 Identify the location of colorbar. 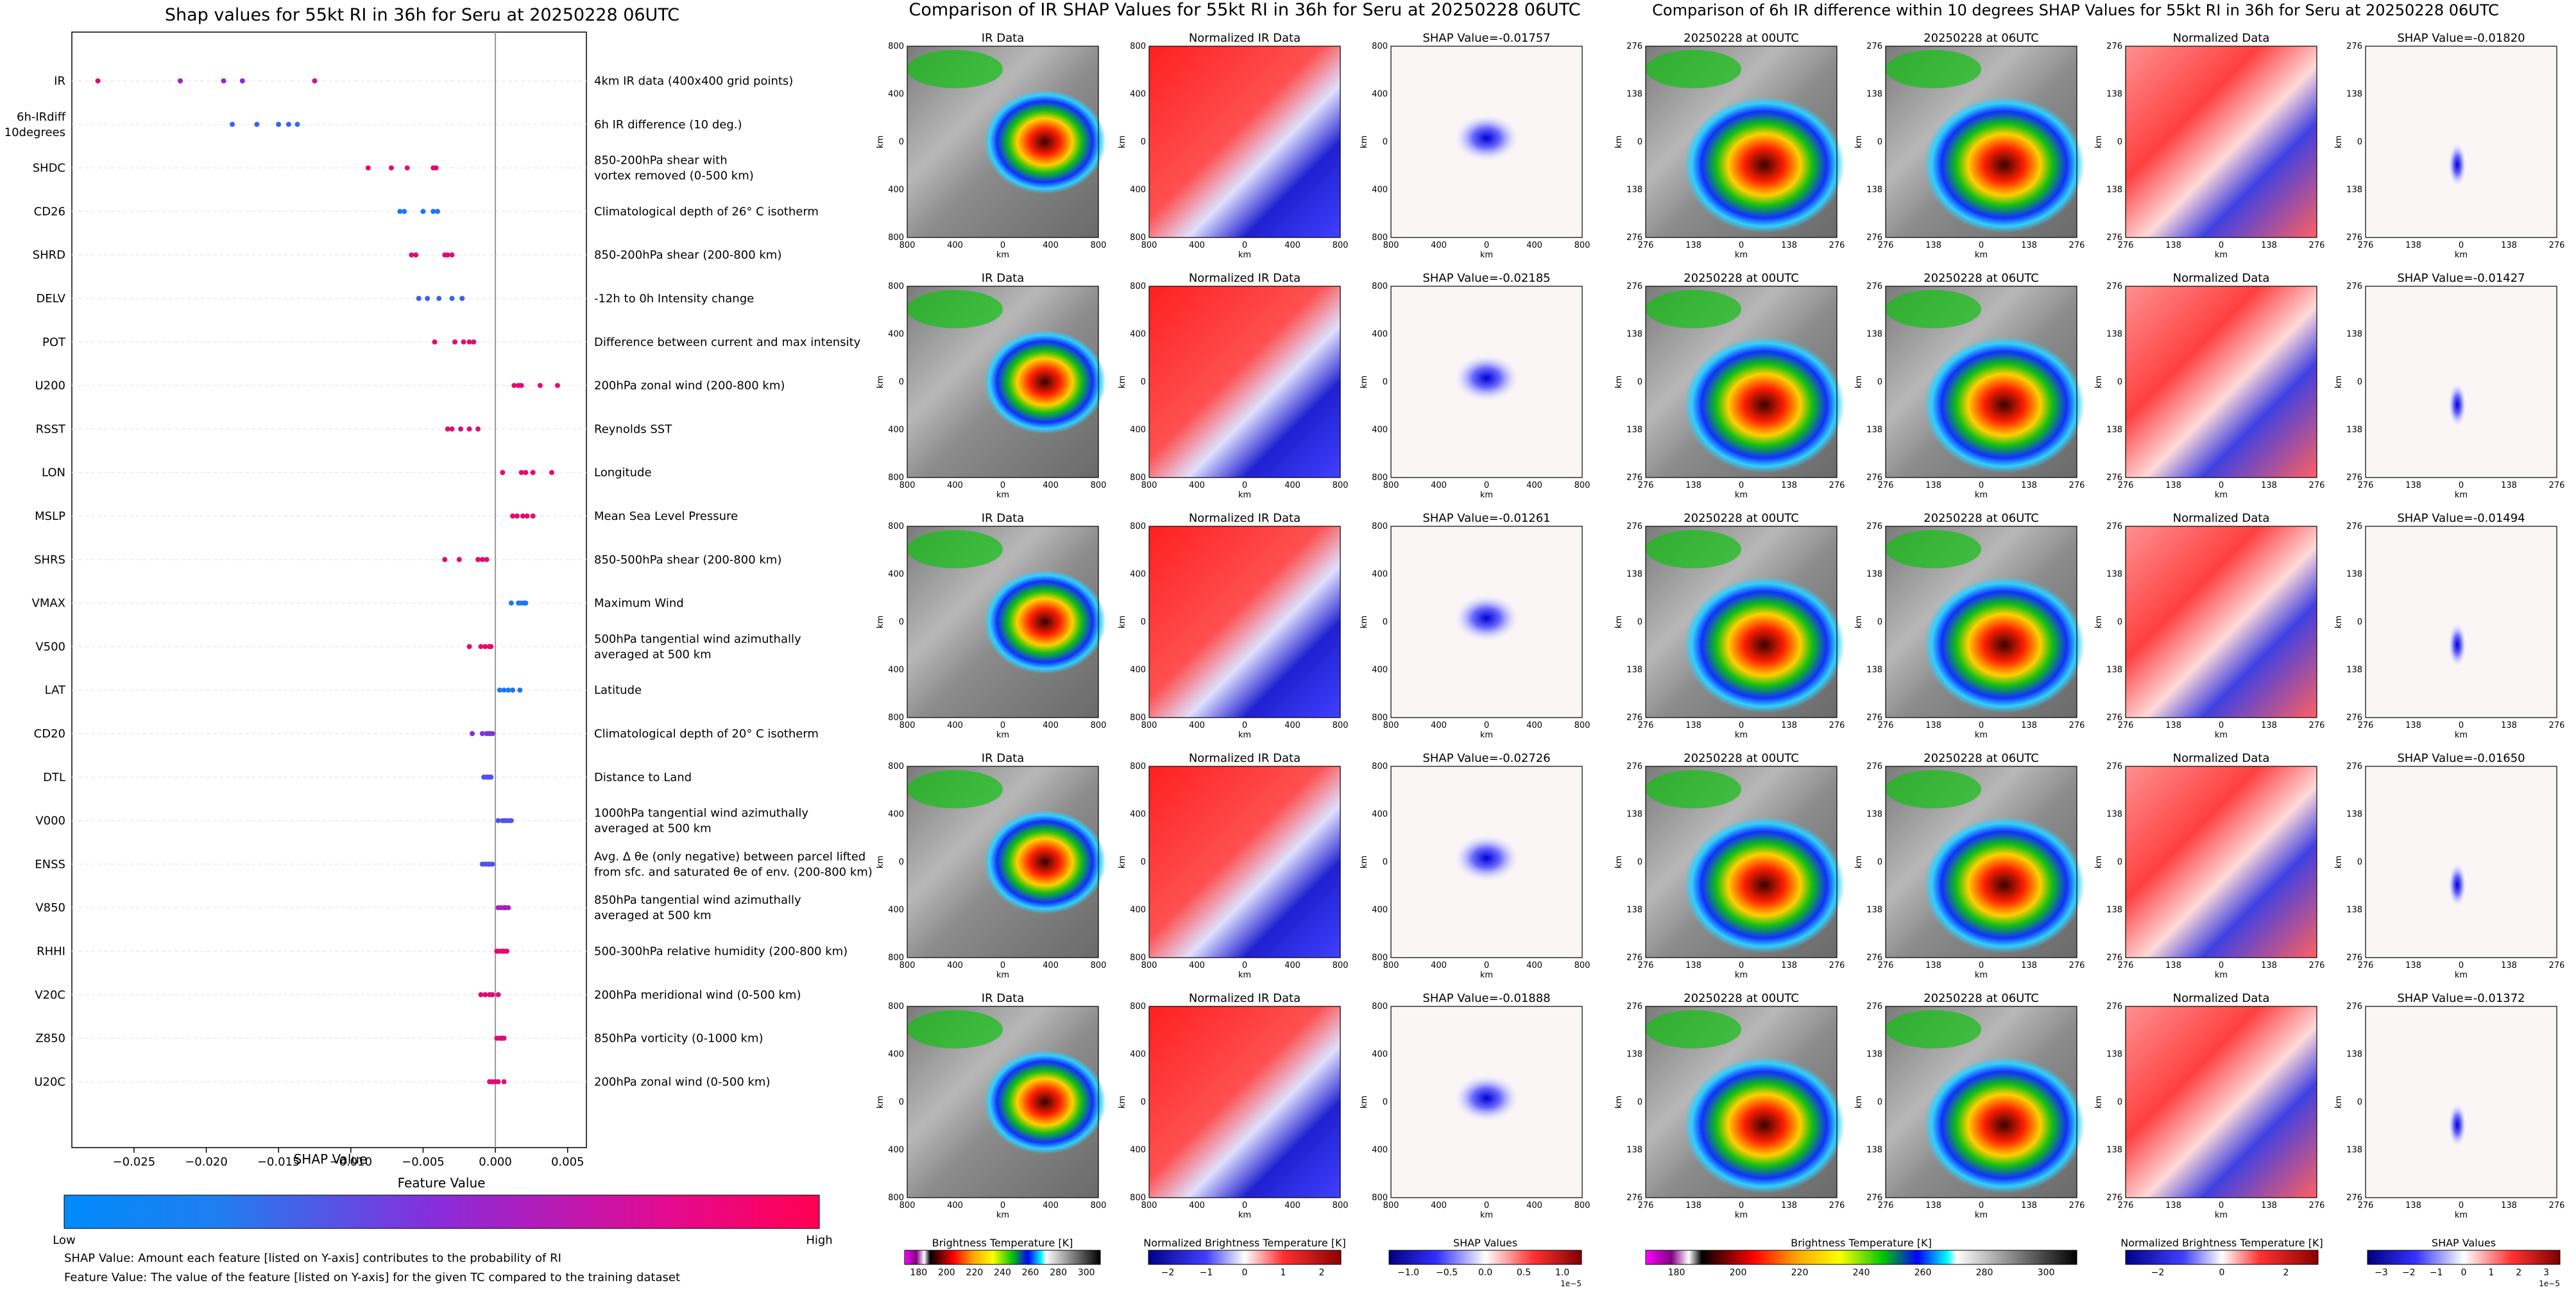
(2464, 1257).